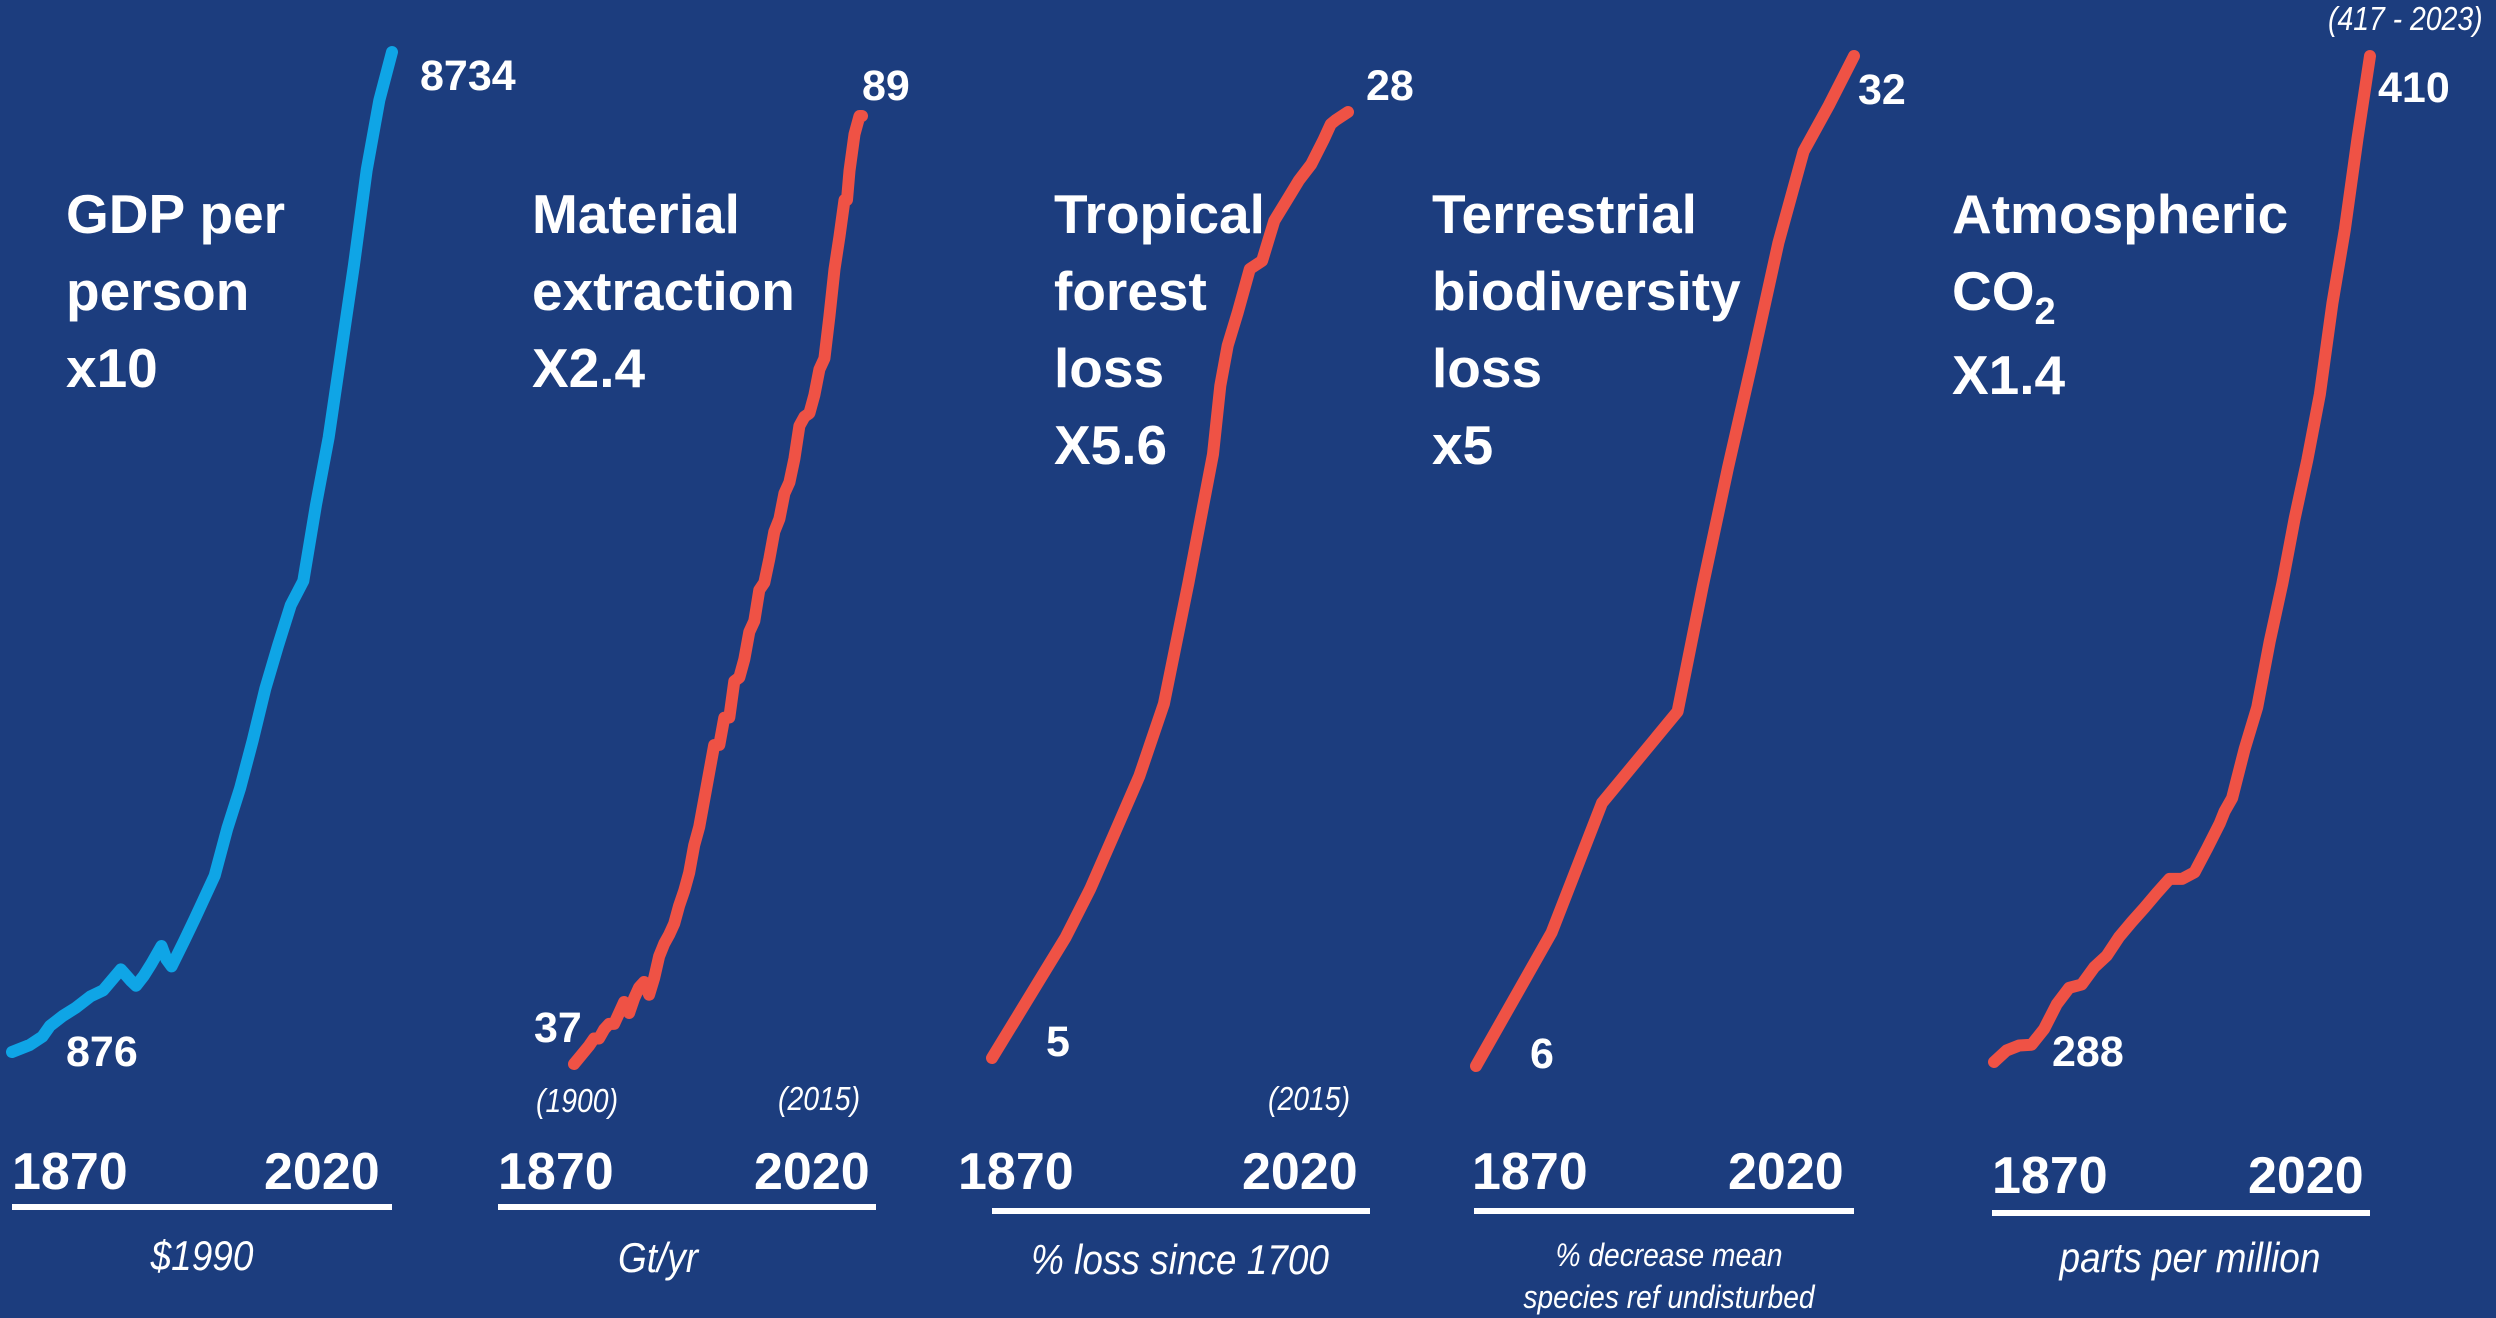 The image size is (2496, 1318). Describe the element at coordinates (718, 590) in the screenshot. I see `material-series-line` at that location.